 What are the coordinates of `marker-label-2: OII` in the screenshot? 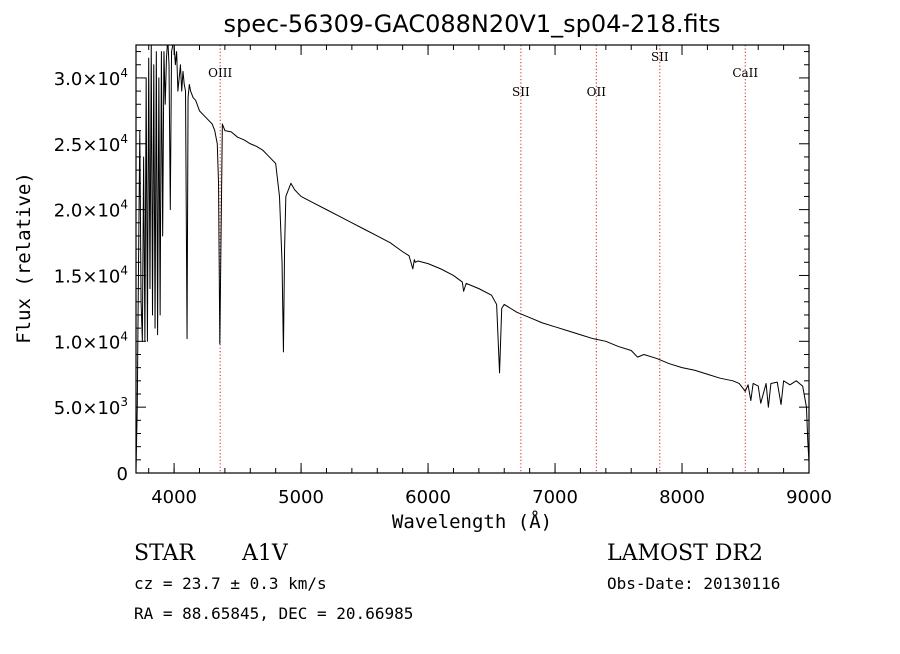 It's located at (597, 92).